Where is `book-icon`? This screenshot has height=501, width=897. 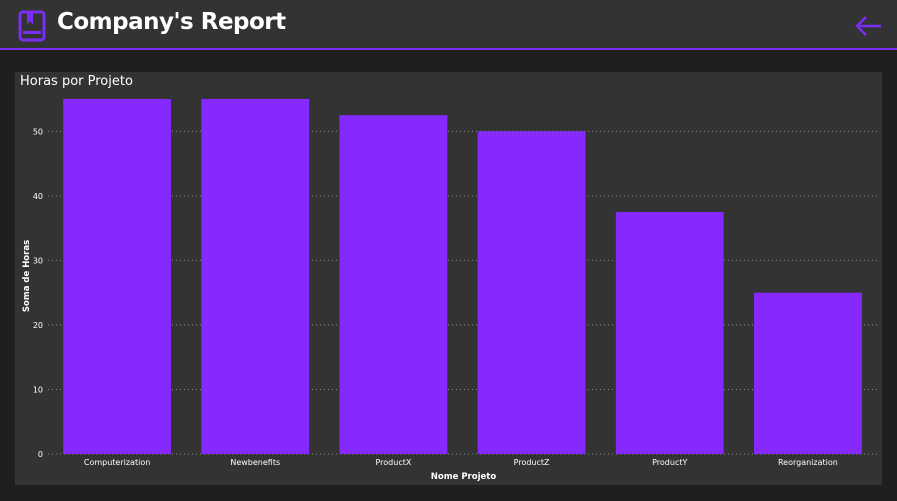
book-icon is located at coordinates (32, 26).